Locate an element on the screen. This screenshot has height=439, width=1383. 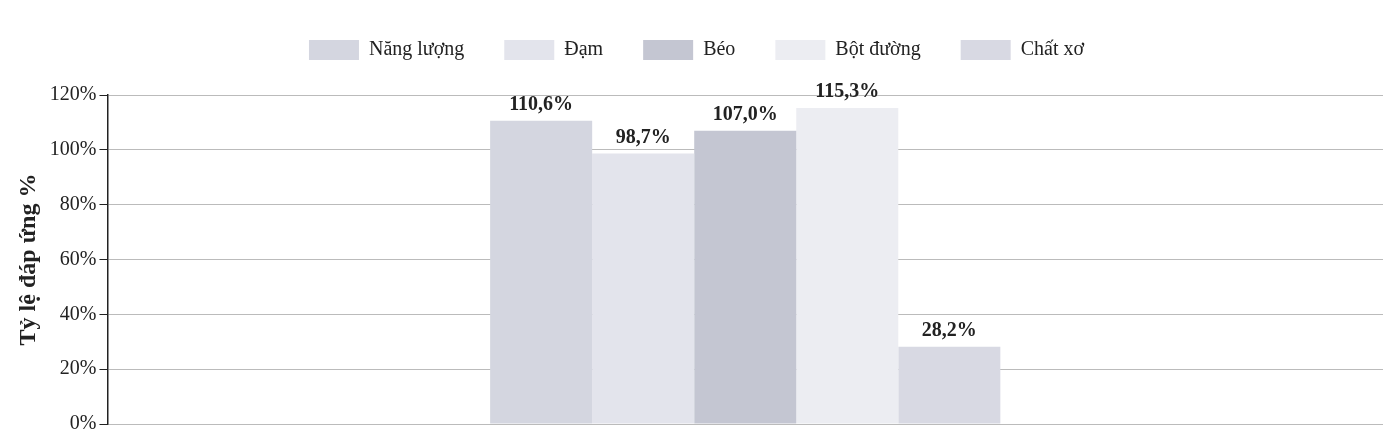
y-tick-label: 120% is located at coordinates (73, 93).